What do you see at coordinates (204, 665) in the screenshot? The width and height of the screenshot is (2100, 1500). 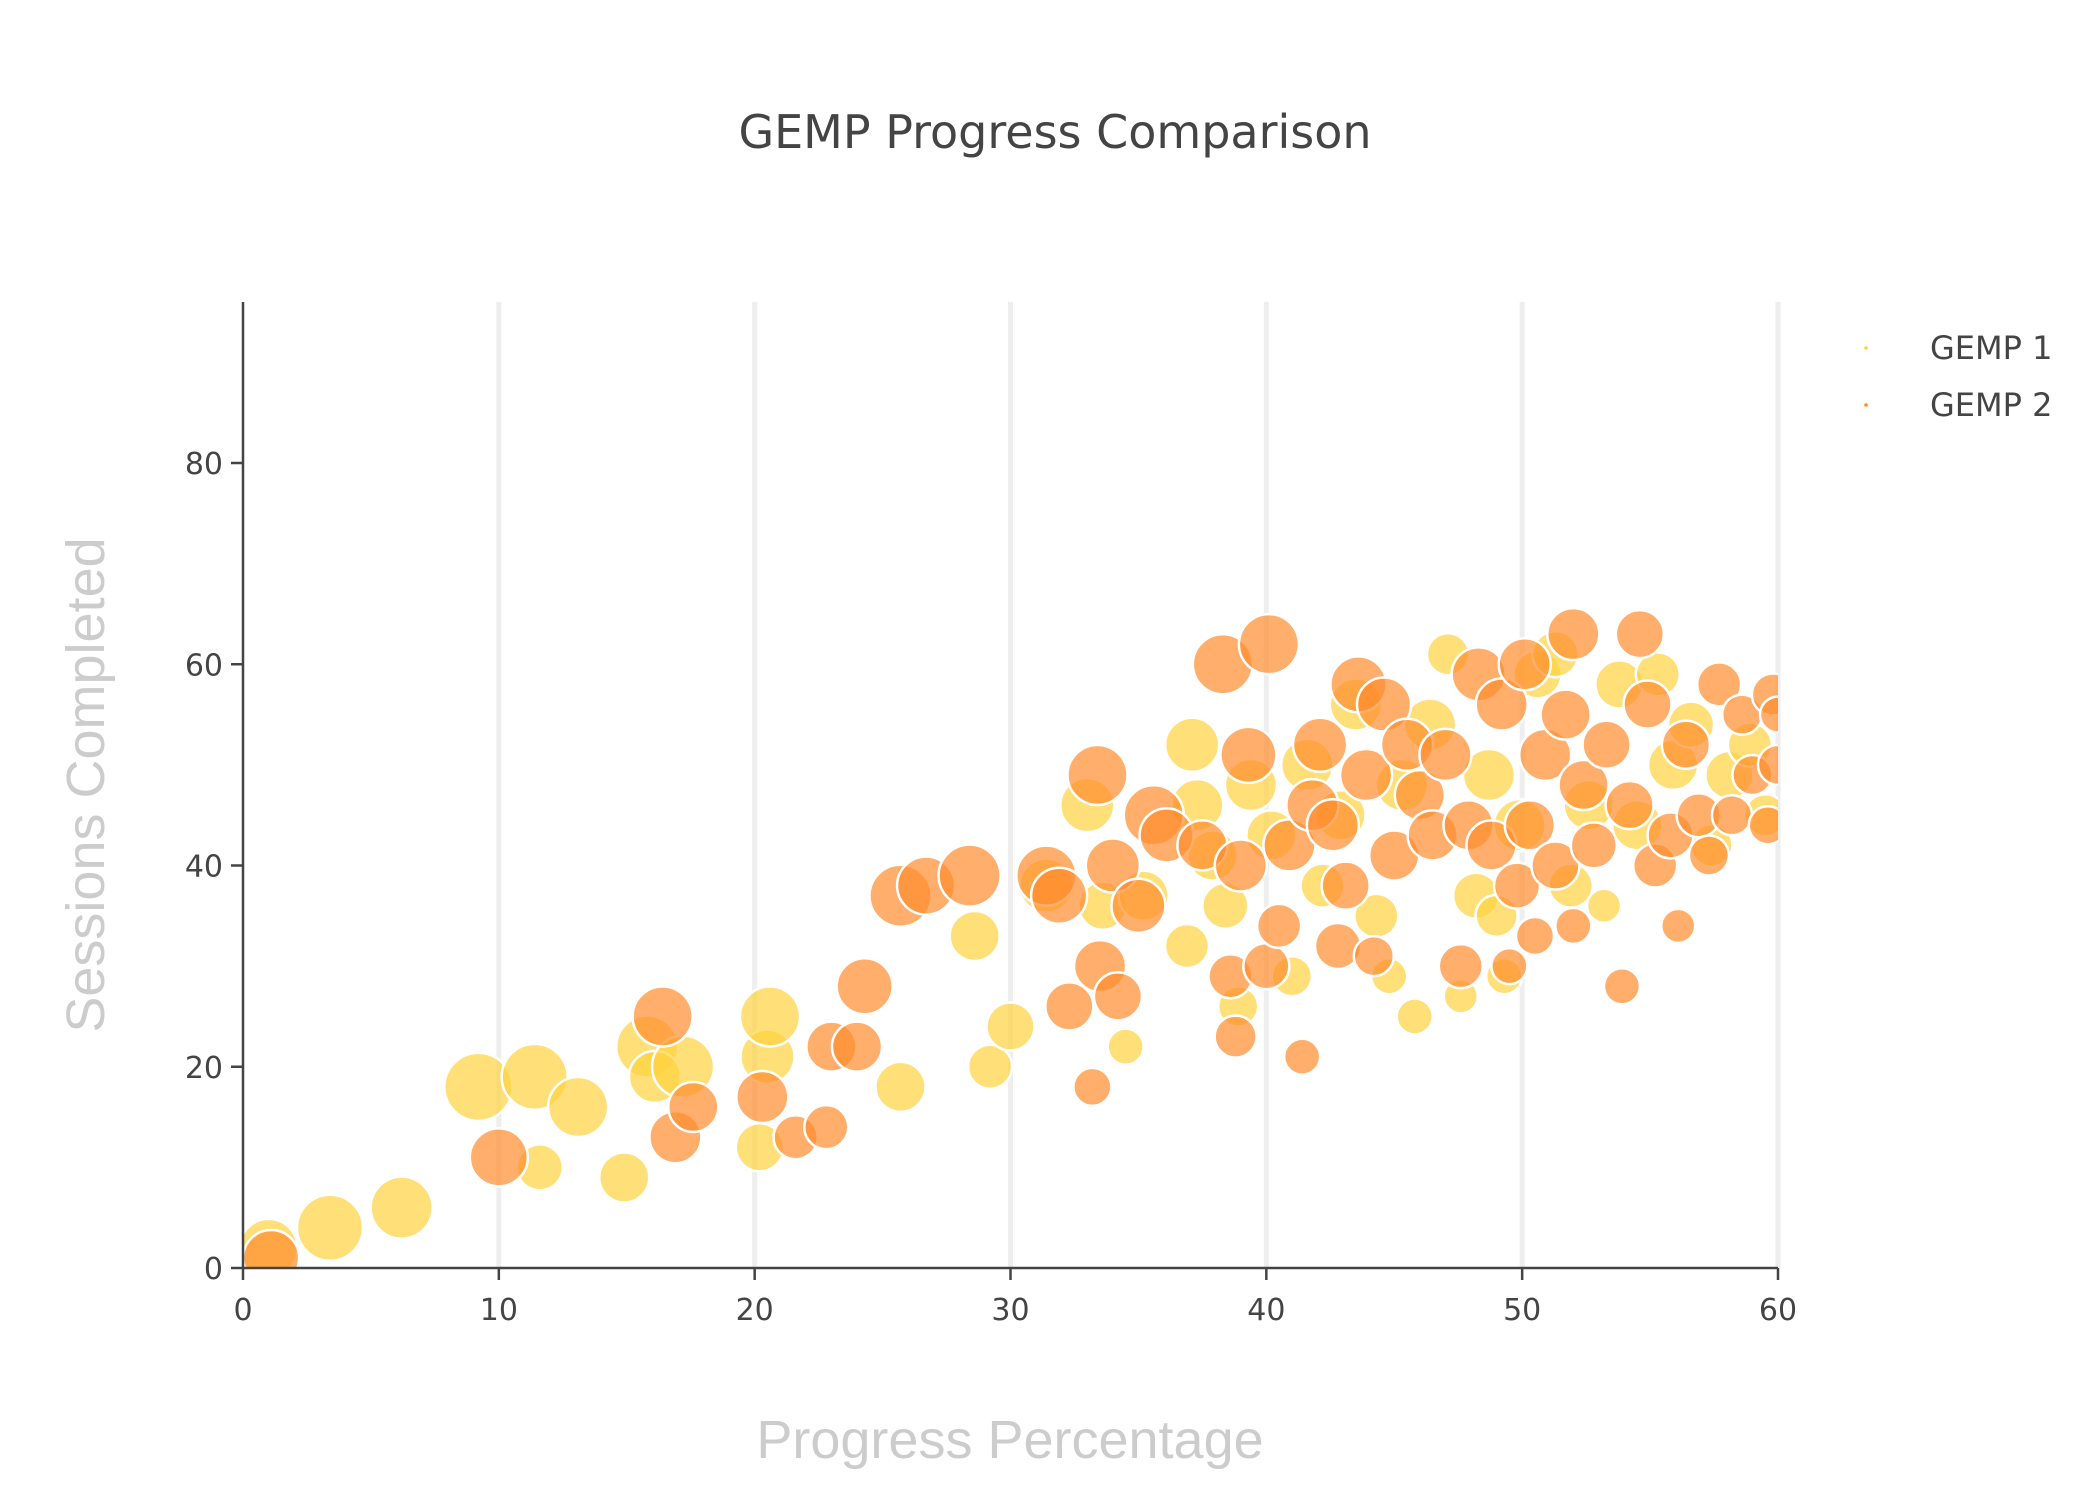 I see `y-tick-label: 60` at bounding box center [204, 665].